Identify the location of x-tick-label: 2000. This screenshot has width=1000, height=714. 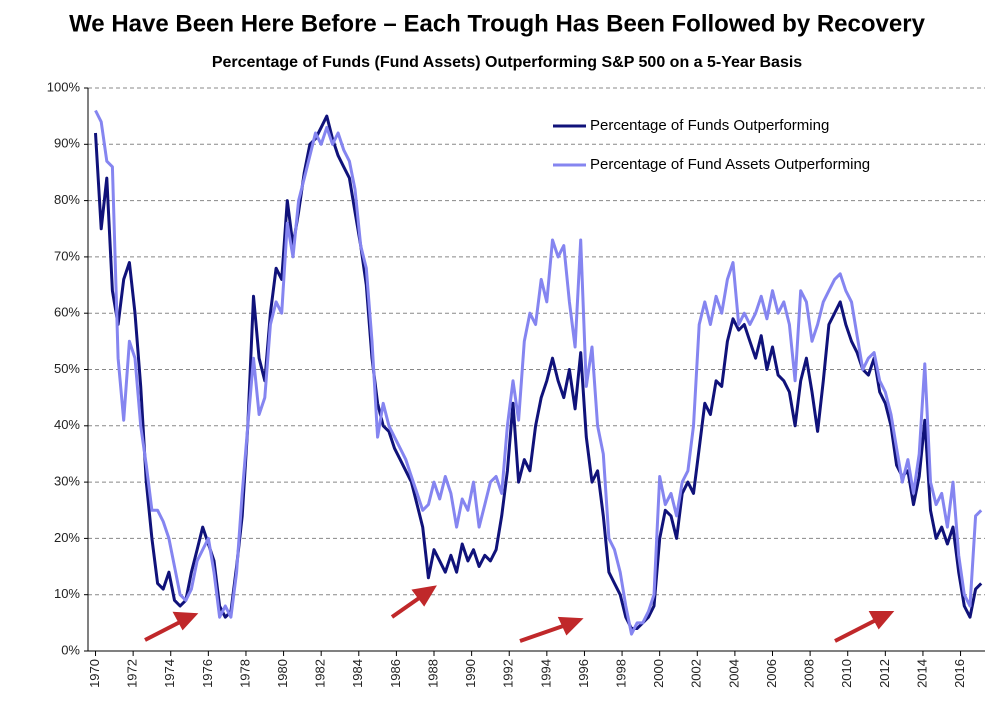
(658, 673).